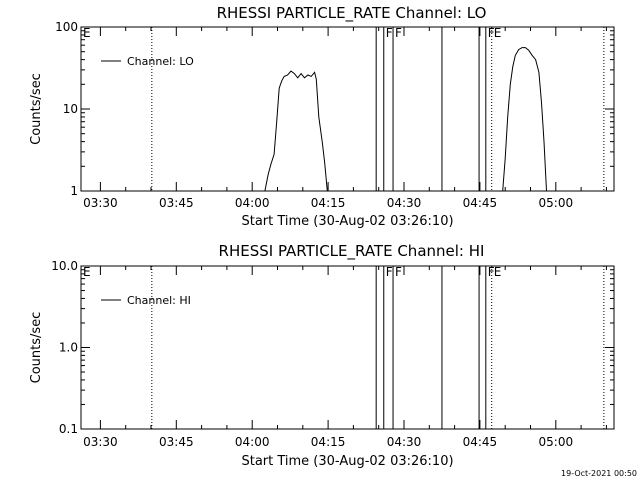 This screenshot has height=480, width=640. I want to click on y-tick-label: 10.0, so click(64, 266).